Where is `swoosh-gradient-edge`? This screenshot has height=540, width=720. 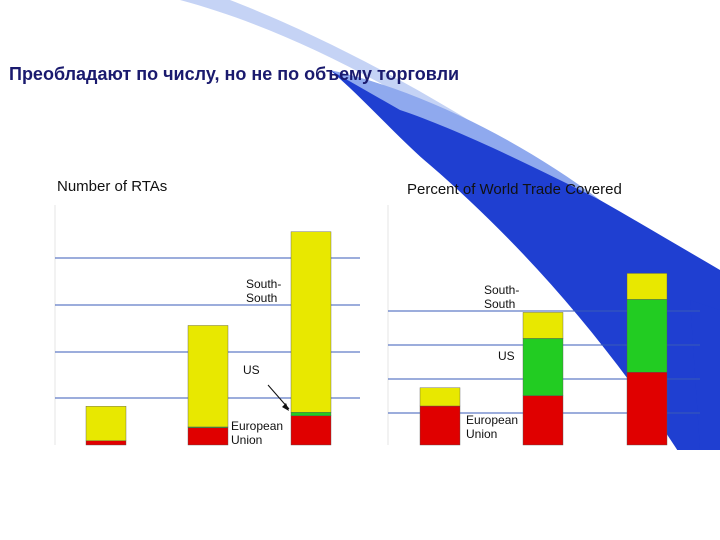
swoosh-gradient-edge is located at coordinates (465, 135).